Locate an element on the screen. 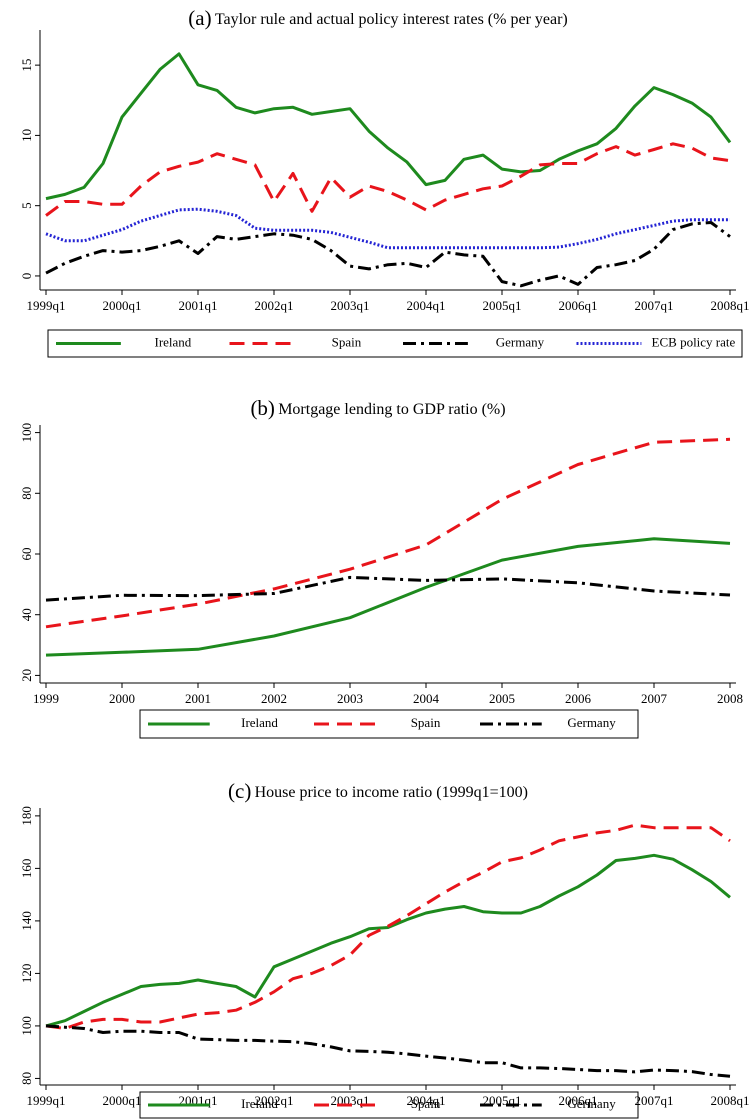 The width and height of the screenshot is (756, 1119). x-tick-label: 2000 is located at coordinates (122, 698).